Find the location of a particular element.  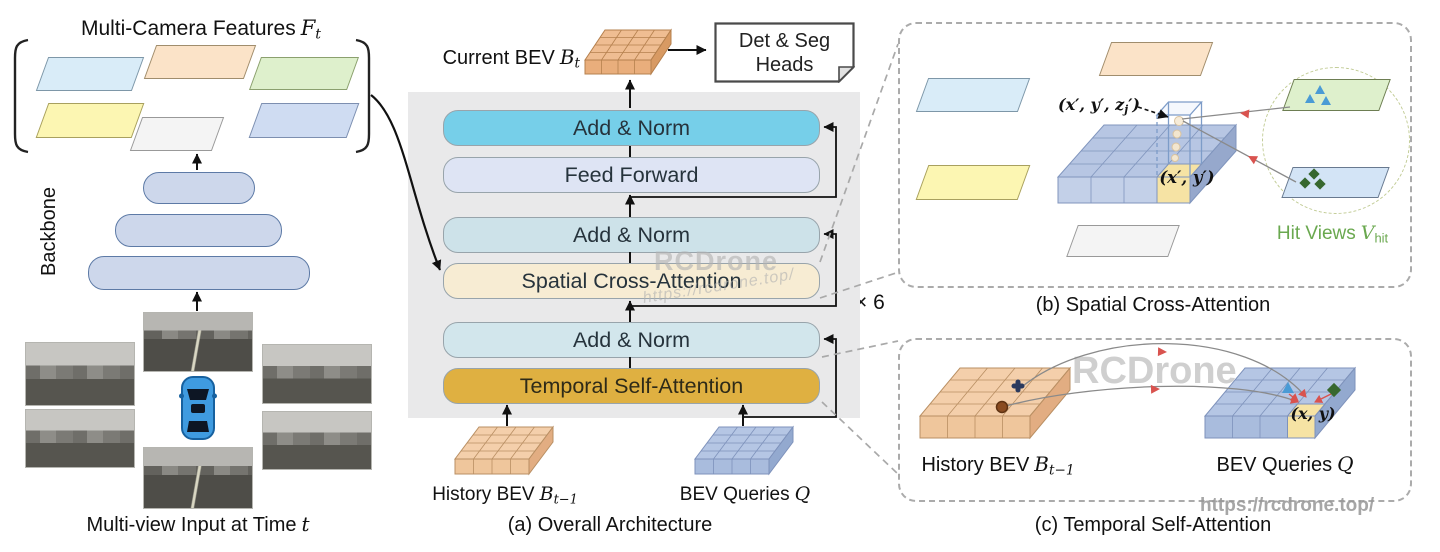

history-bev-var-c: B is located at coordinates (1041, 464).